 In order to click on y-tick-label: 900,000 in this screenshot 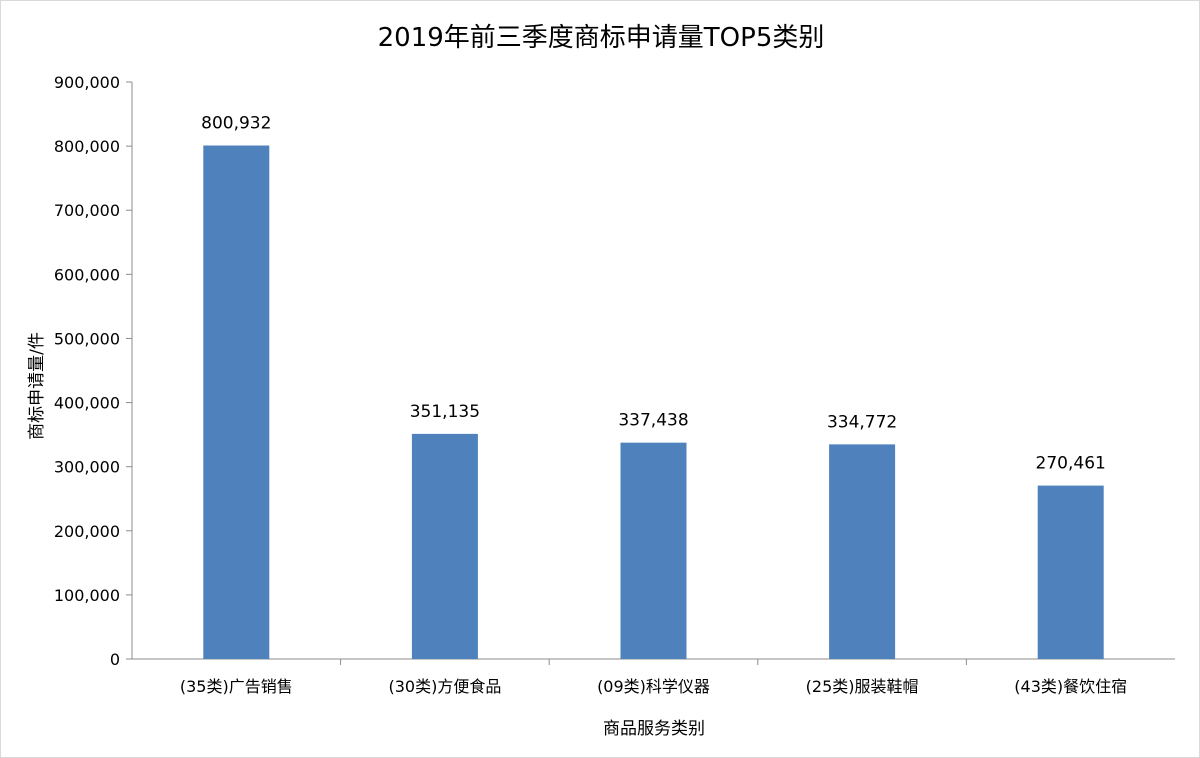, I will do `click(87, 82)`.